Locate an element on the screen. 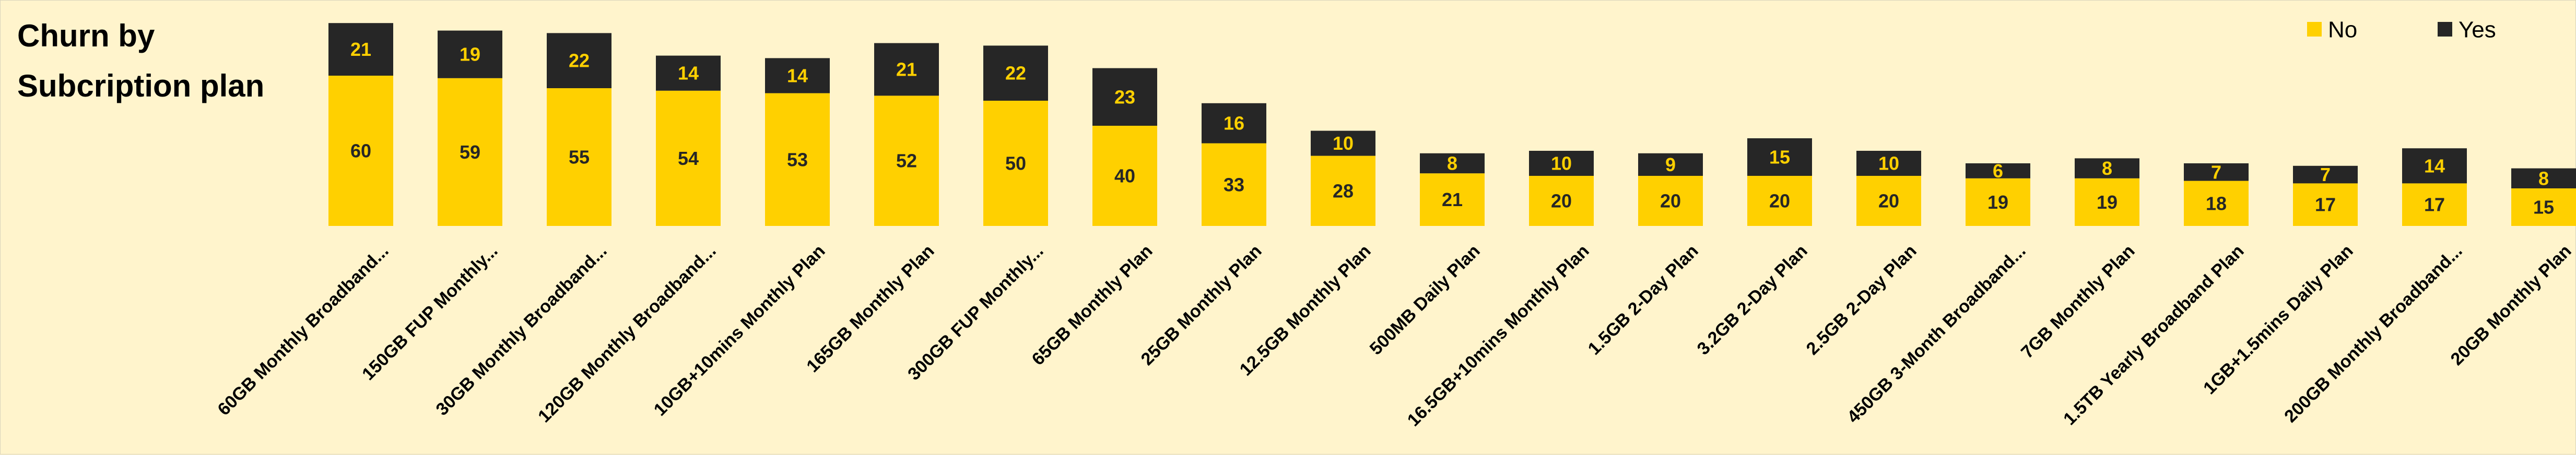  legend-item: No is located at coordinates (2332, 30).